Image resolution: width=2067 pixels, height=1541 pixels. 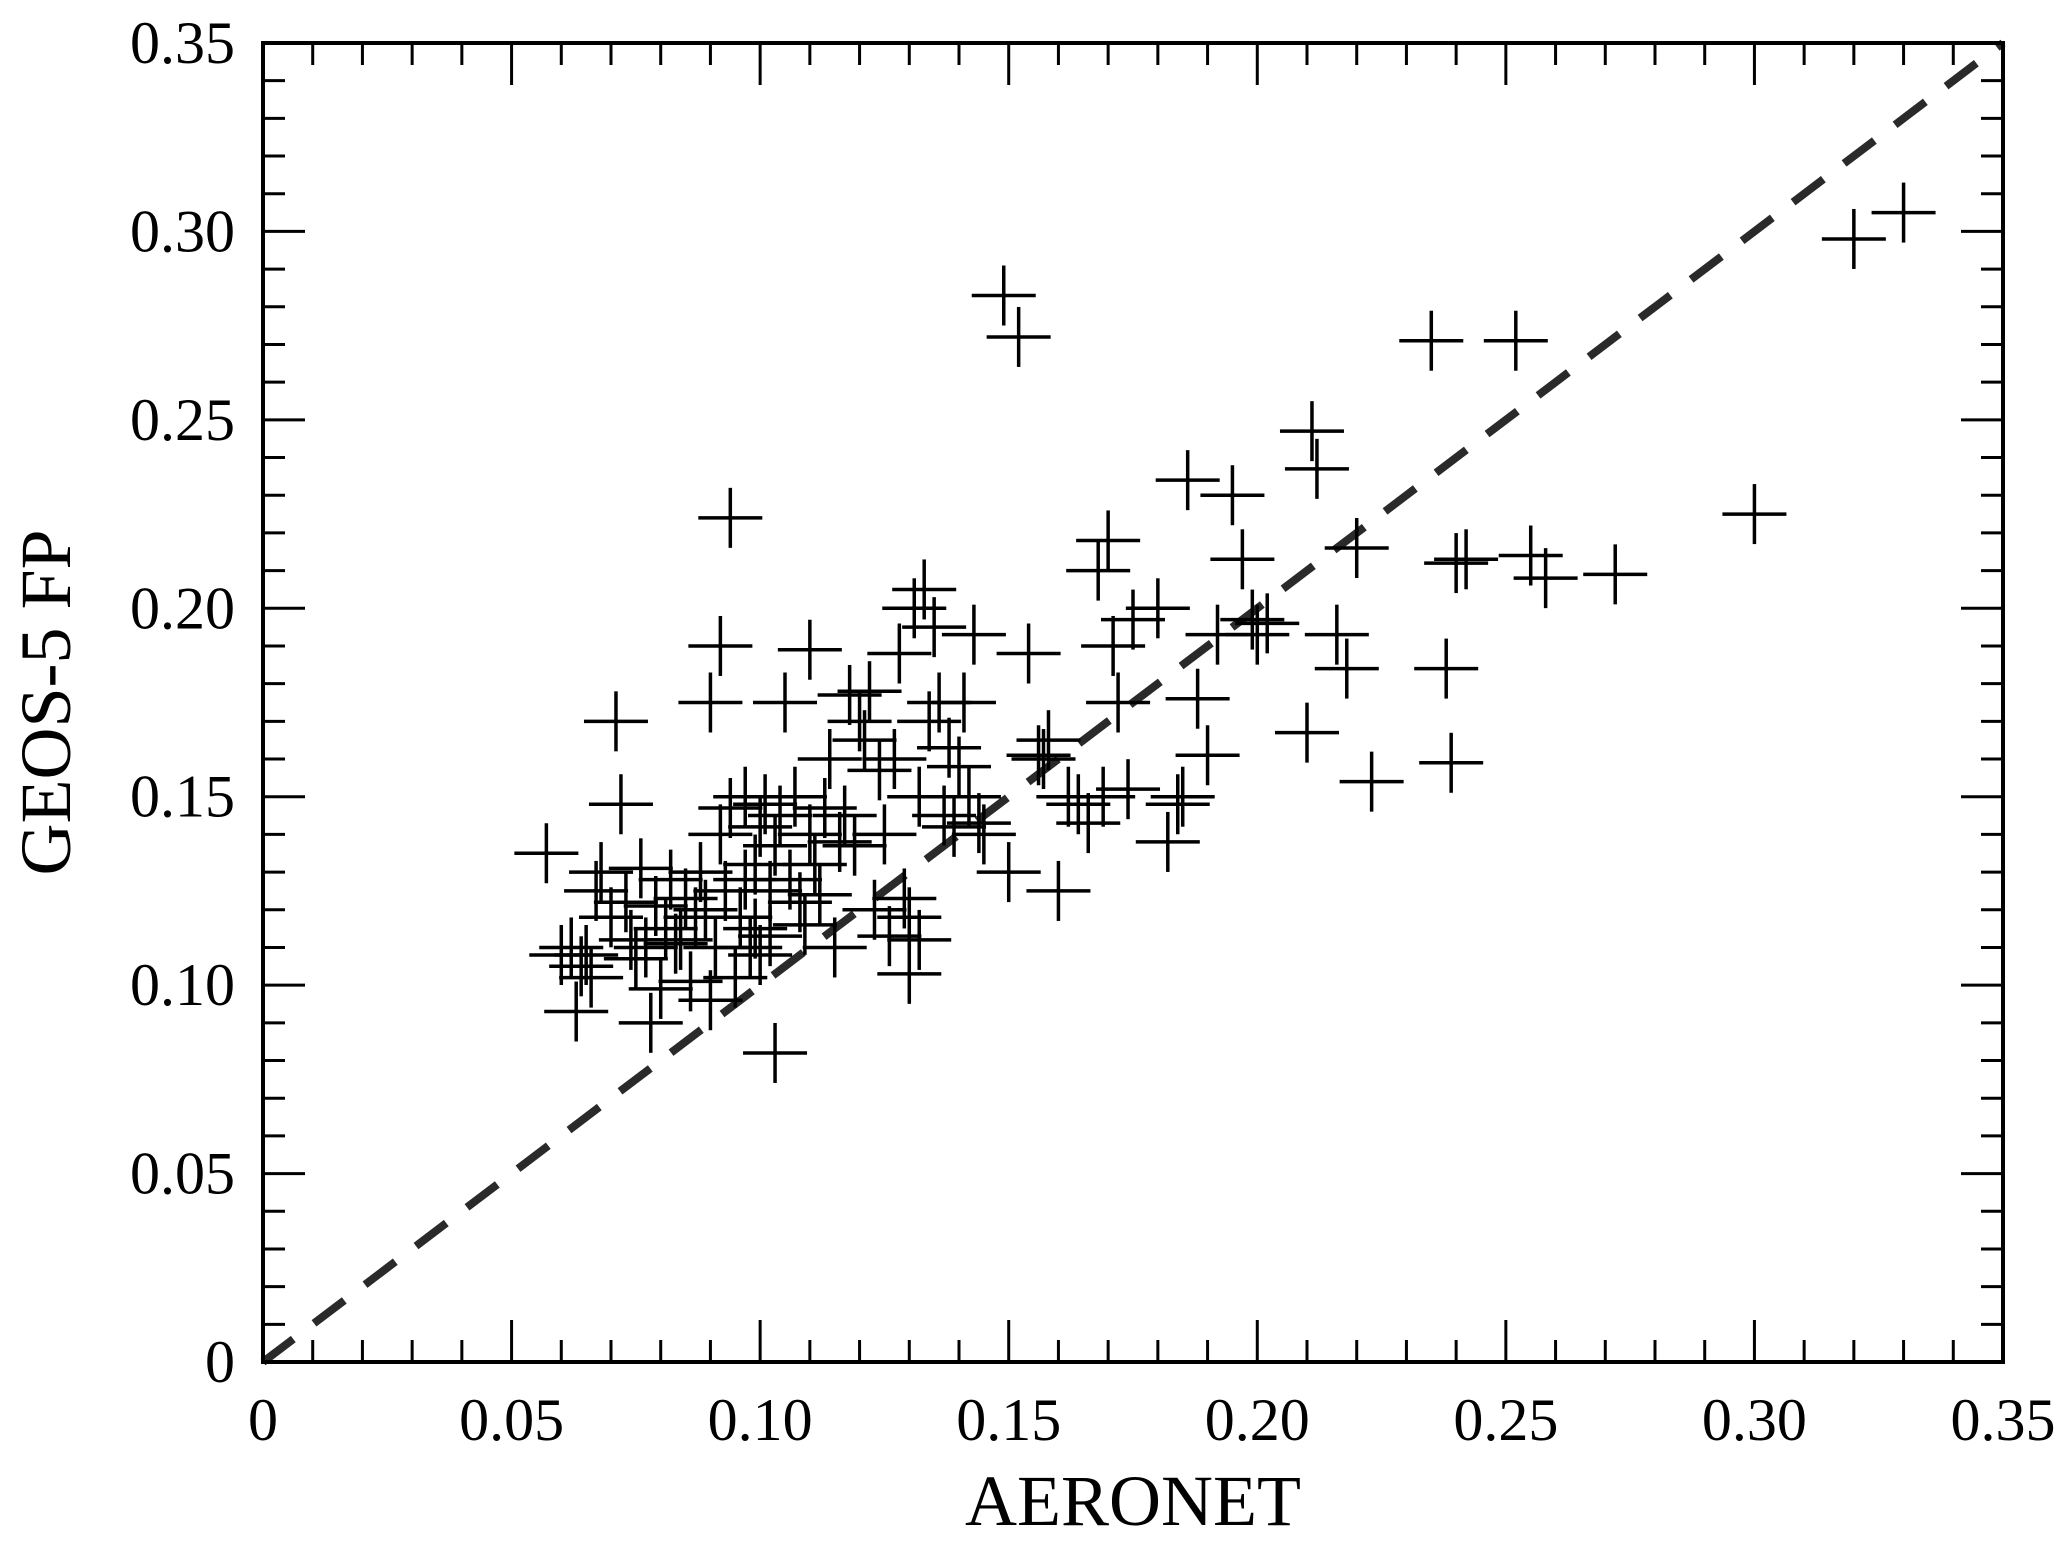 I want to click on y-tick-label: 0.35, so click(x=182, y=43).